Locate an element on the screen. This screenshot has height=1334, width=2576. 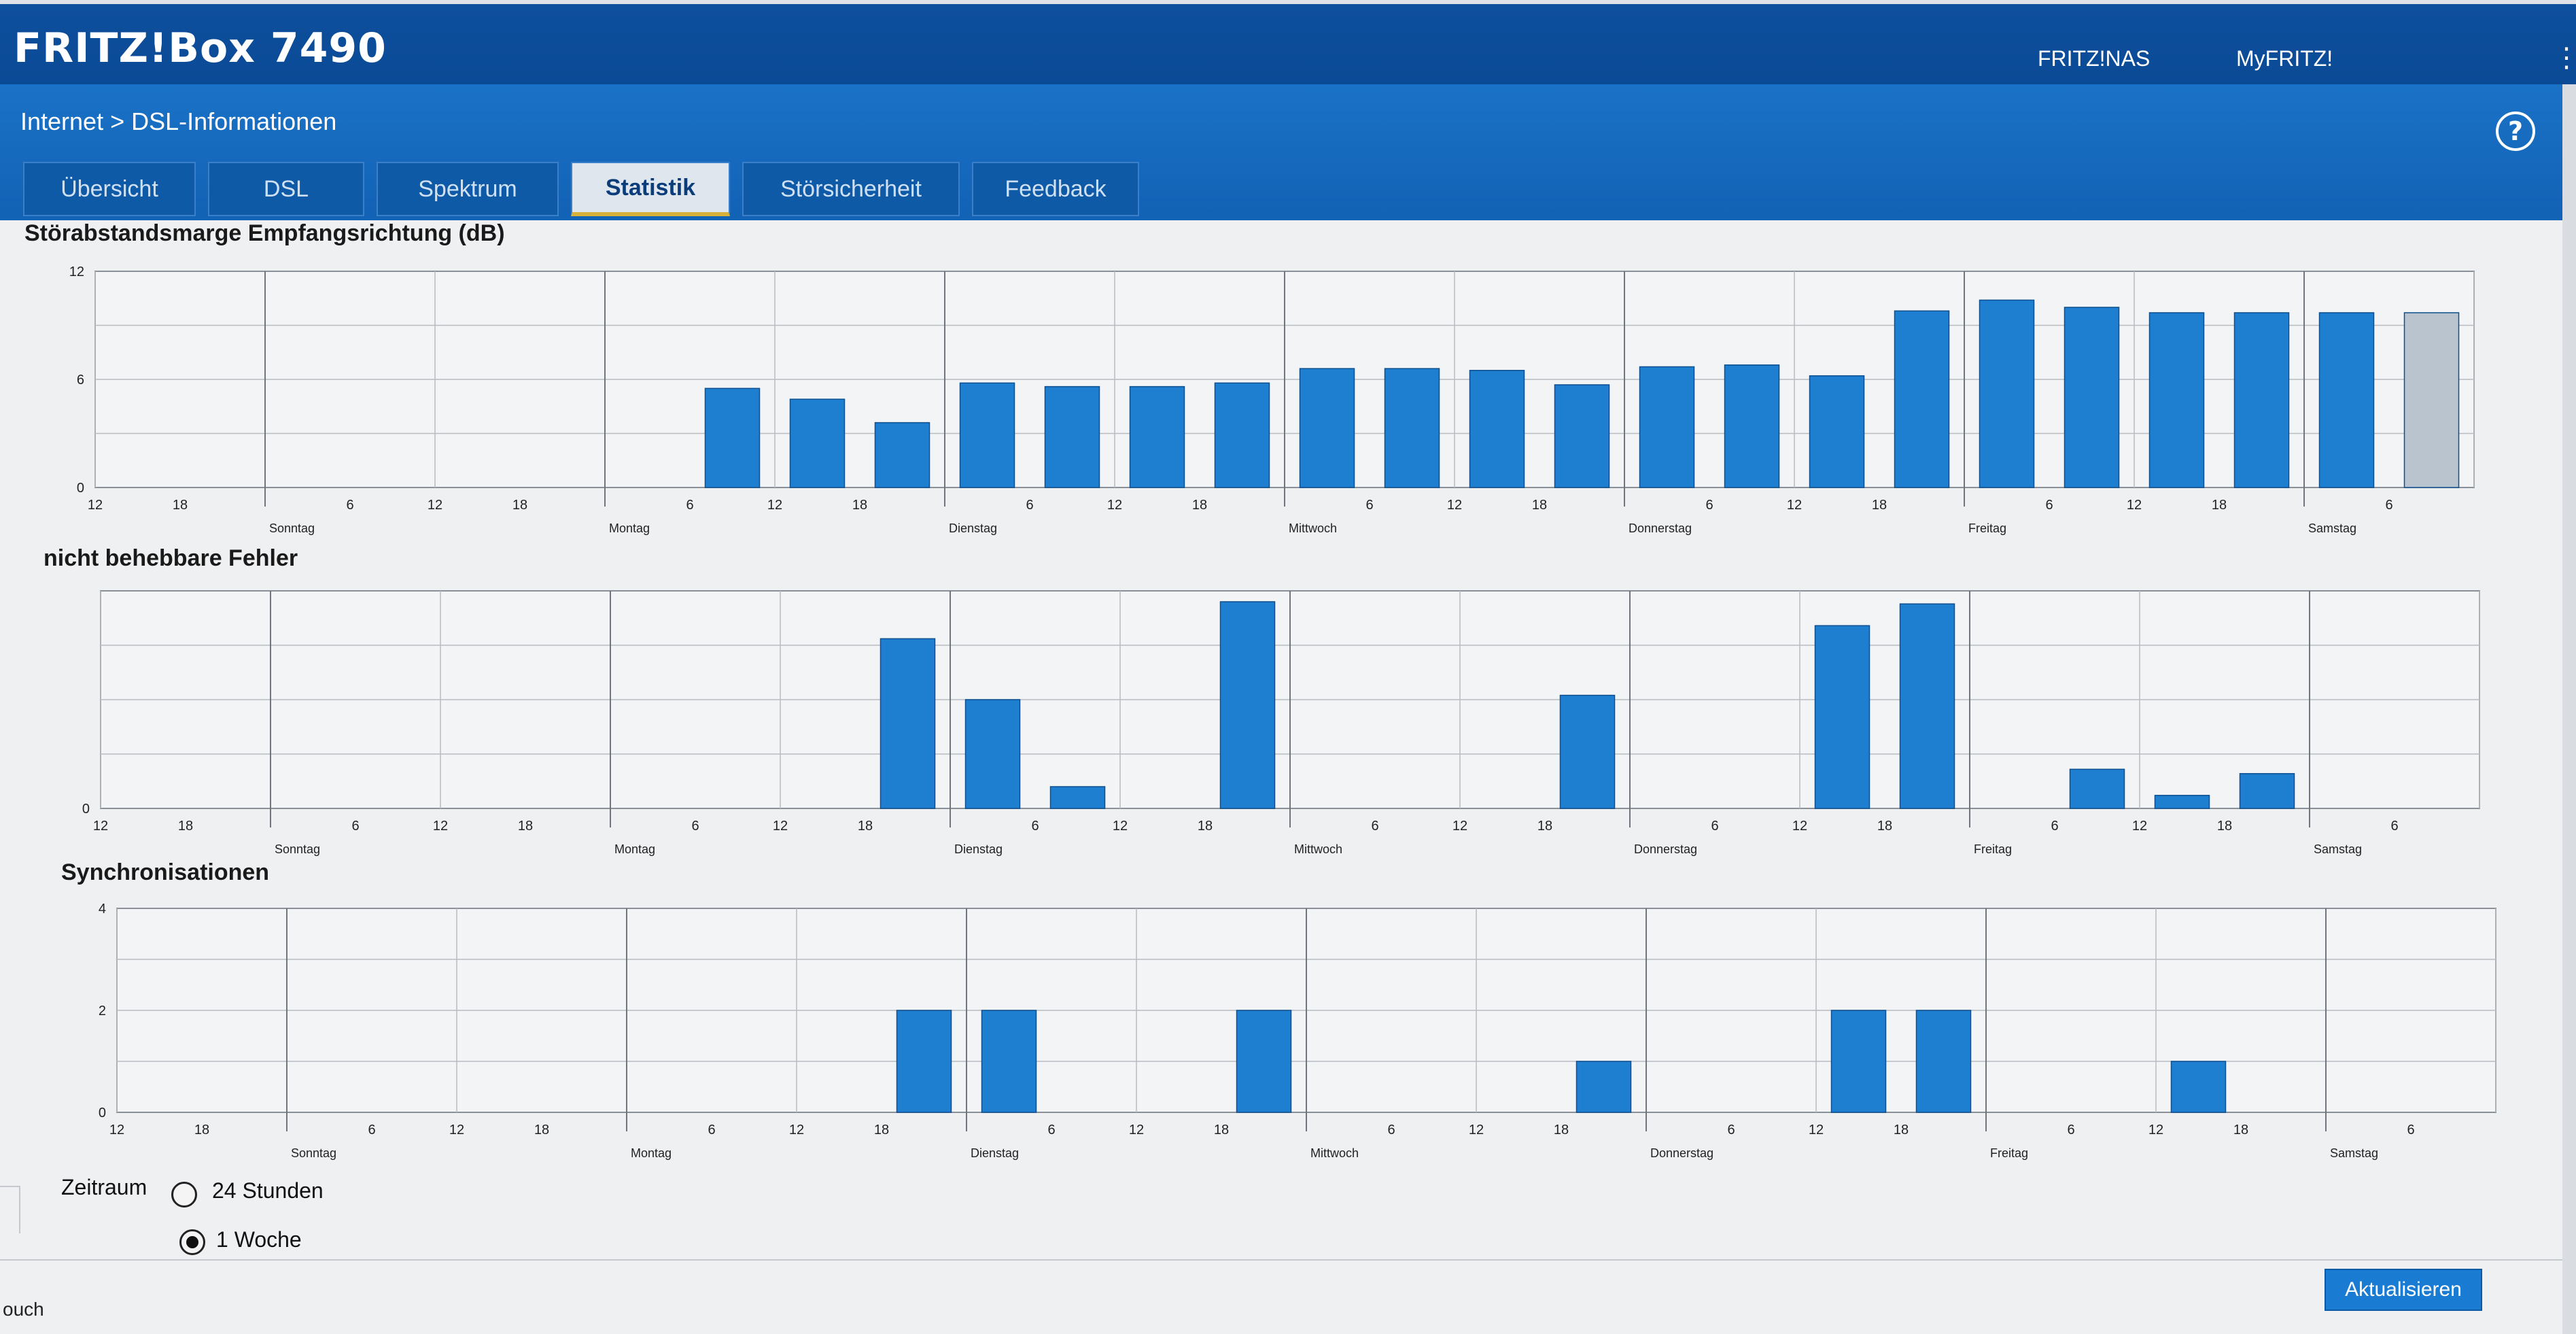
breadcrumb: Internet > DSL-Informationen is located at coordinates (178, 121).